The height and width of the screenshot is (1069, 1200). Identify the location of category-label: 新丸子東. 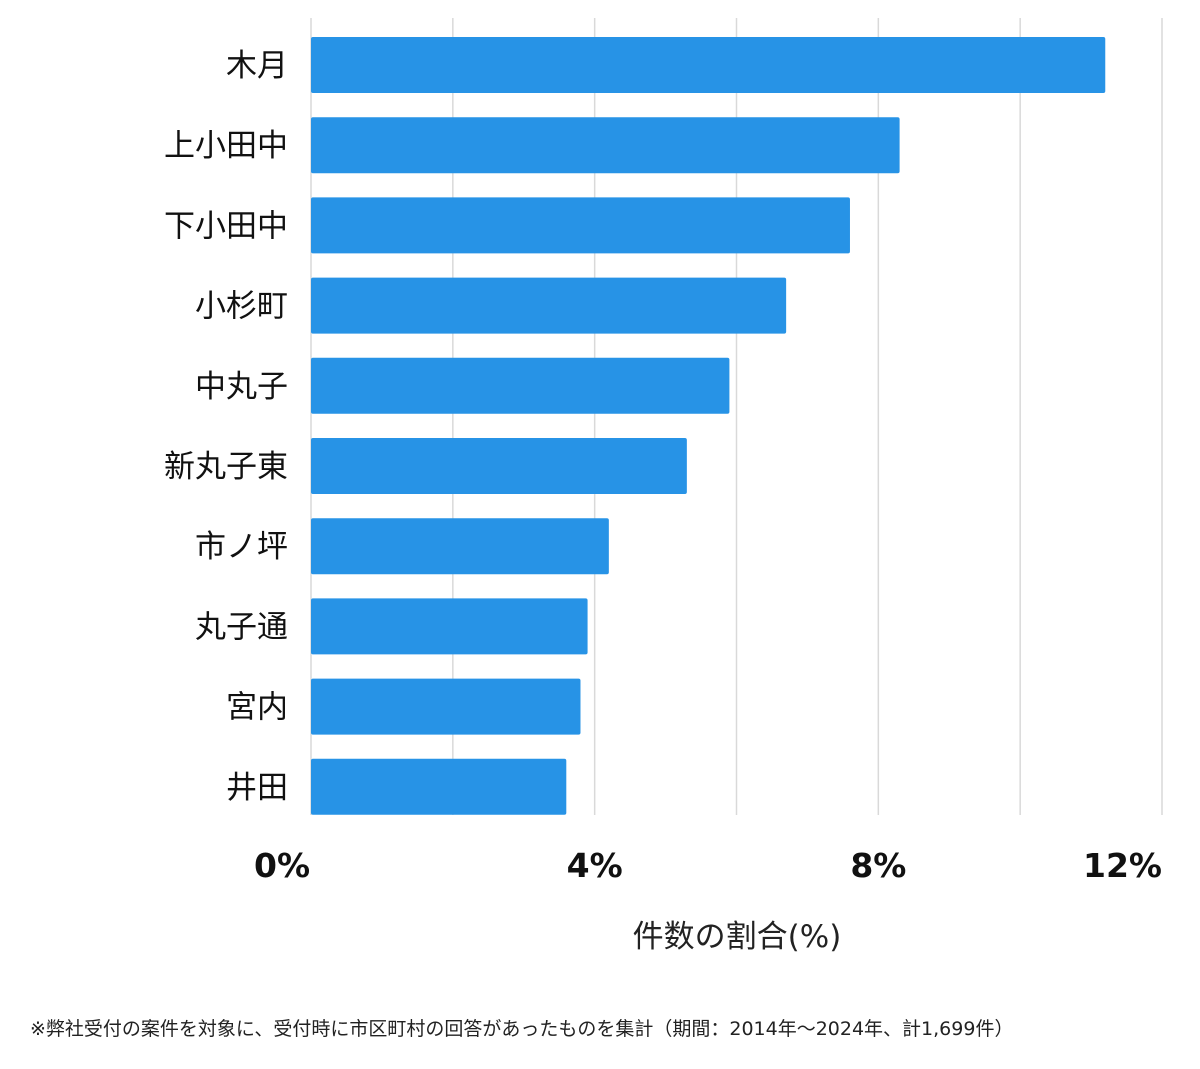
(226, 467).